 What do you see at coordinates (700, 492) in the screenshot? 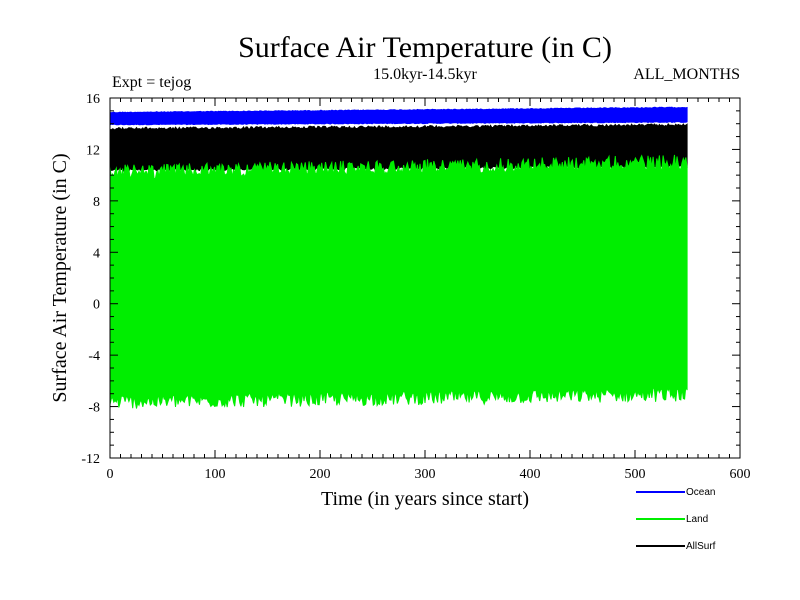
I see `legend-label-ocean: Ocean` at bounding box center [700, 492].